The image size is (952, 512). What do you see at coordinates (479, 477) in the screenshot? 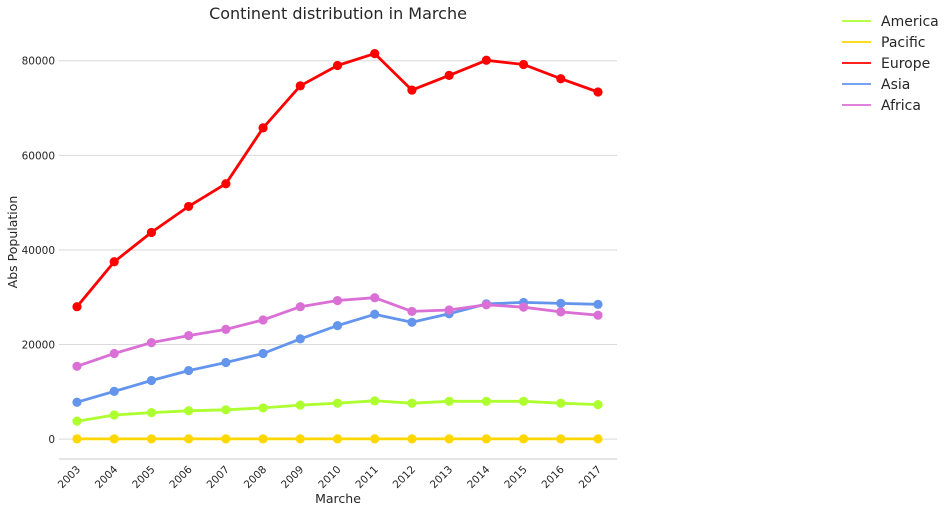
I see `x-tick-label: 2014` at bounding box center [479, 477].